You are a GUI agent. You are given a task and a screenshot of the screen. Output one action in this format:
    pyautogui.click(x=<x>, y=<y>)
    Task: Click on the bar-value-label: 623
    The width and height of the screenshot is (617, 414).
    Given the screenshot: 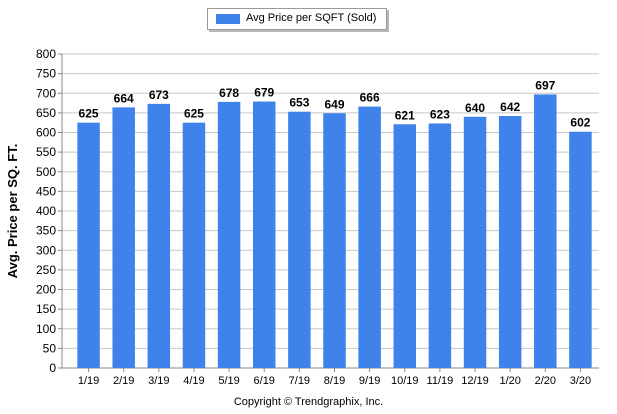 What is the action you would take?
    pyautogui.click(x=440, y=114)
    